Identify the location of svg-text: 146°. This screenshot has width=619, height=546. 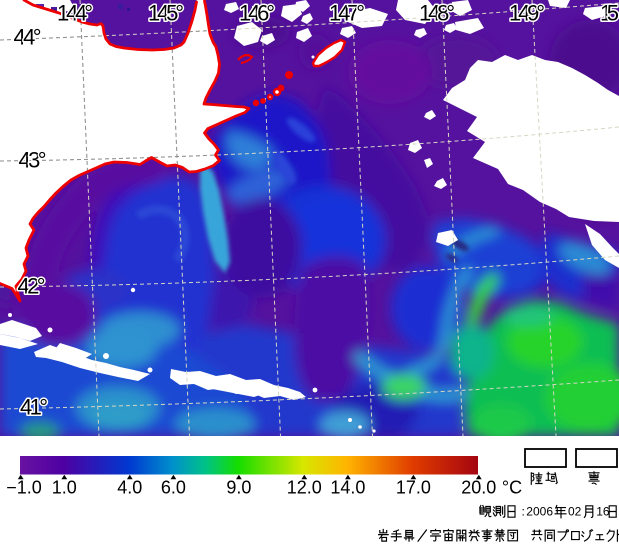
(257, 13).